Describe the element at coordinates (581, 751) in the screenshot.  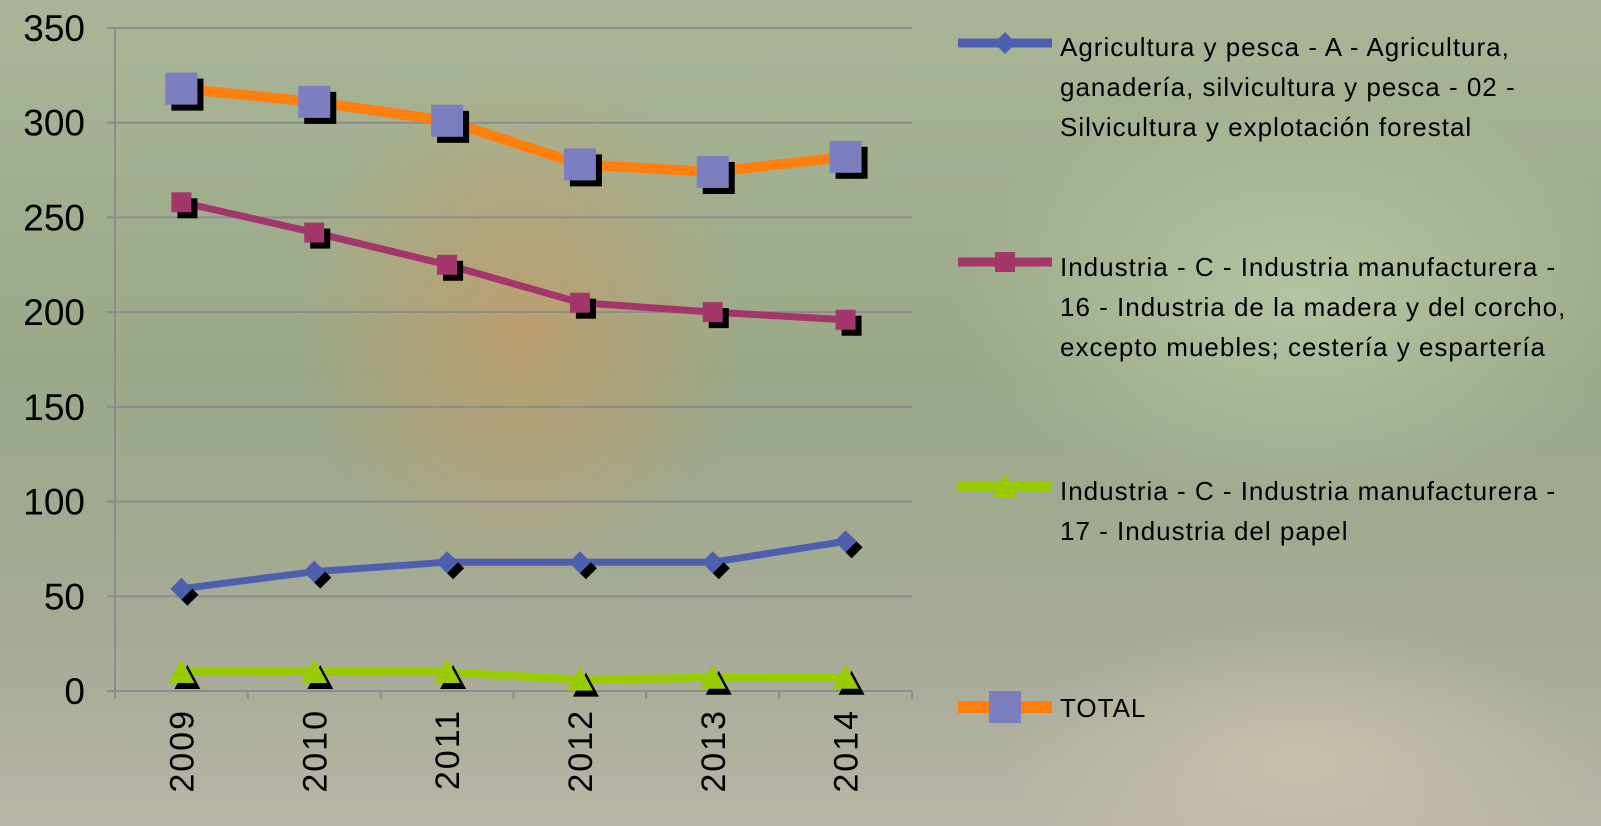
I see `x-tick-label: 2012` at that location.